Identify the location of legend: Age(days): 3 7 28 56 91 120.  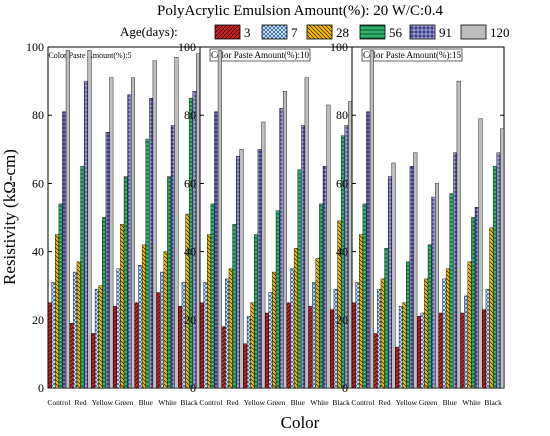
(315, 32).